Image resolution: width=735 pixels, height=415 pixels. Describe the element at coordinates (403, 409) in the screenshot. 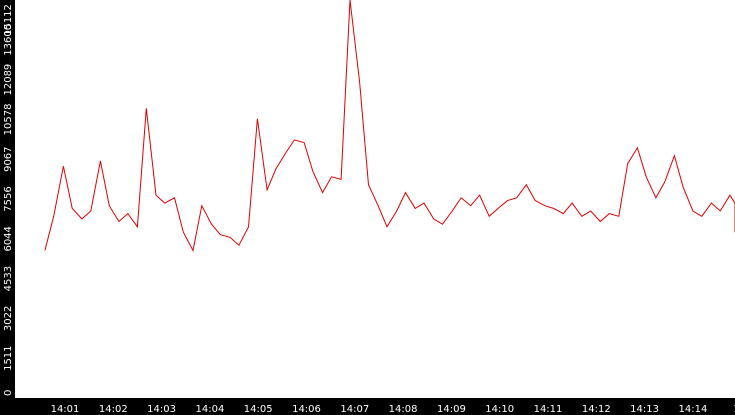

I see `x-tick-label: 14:08` at that location.